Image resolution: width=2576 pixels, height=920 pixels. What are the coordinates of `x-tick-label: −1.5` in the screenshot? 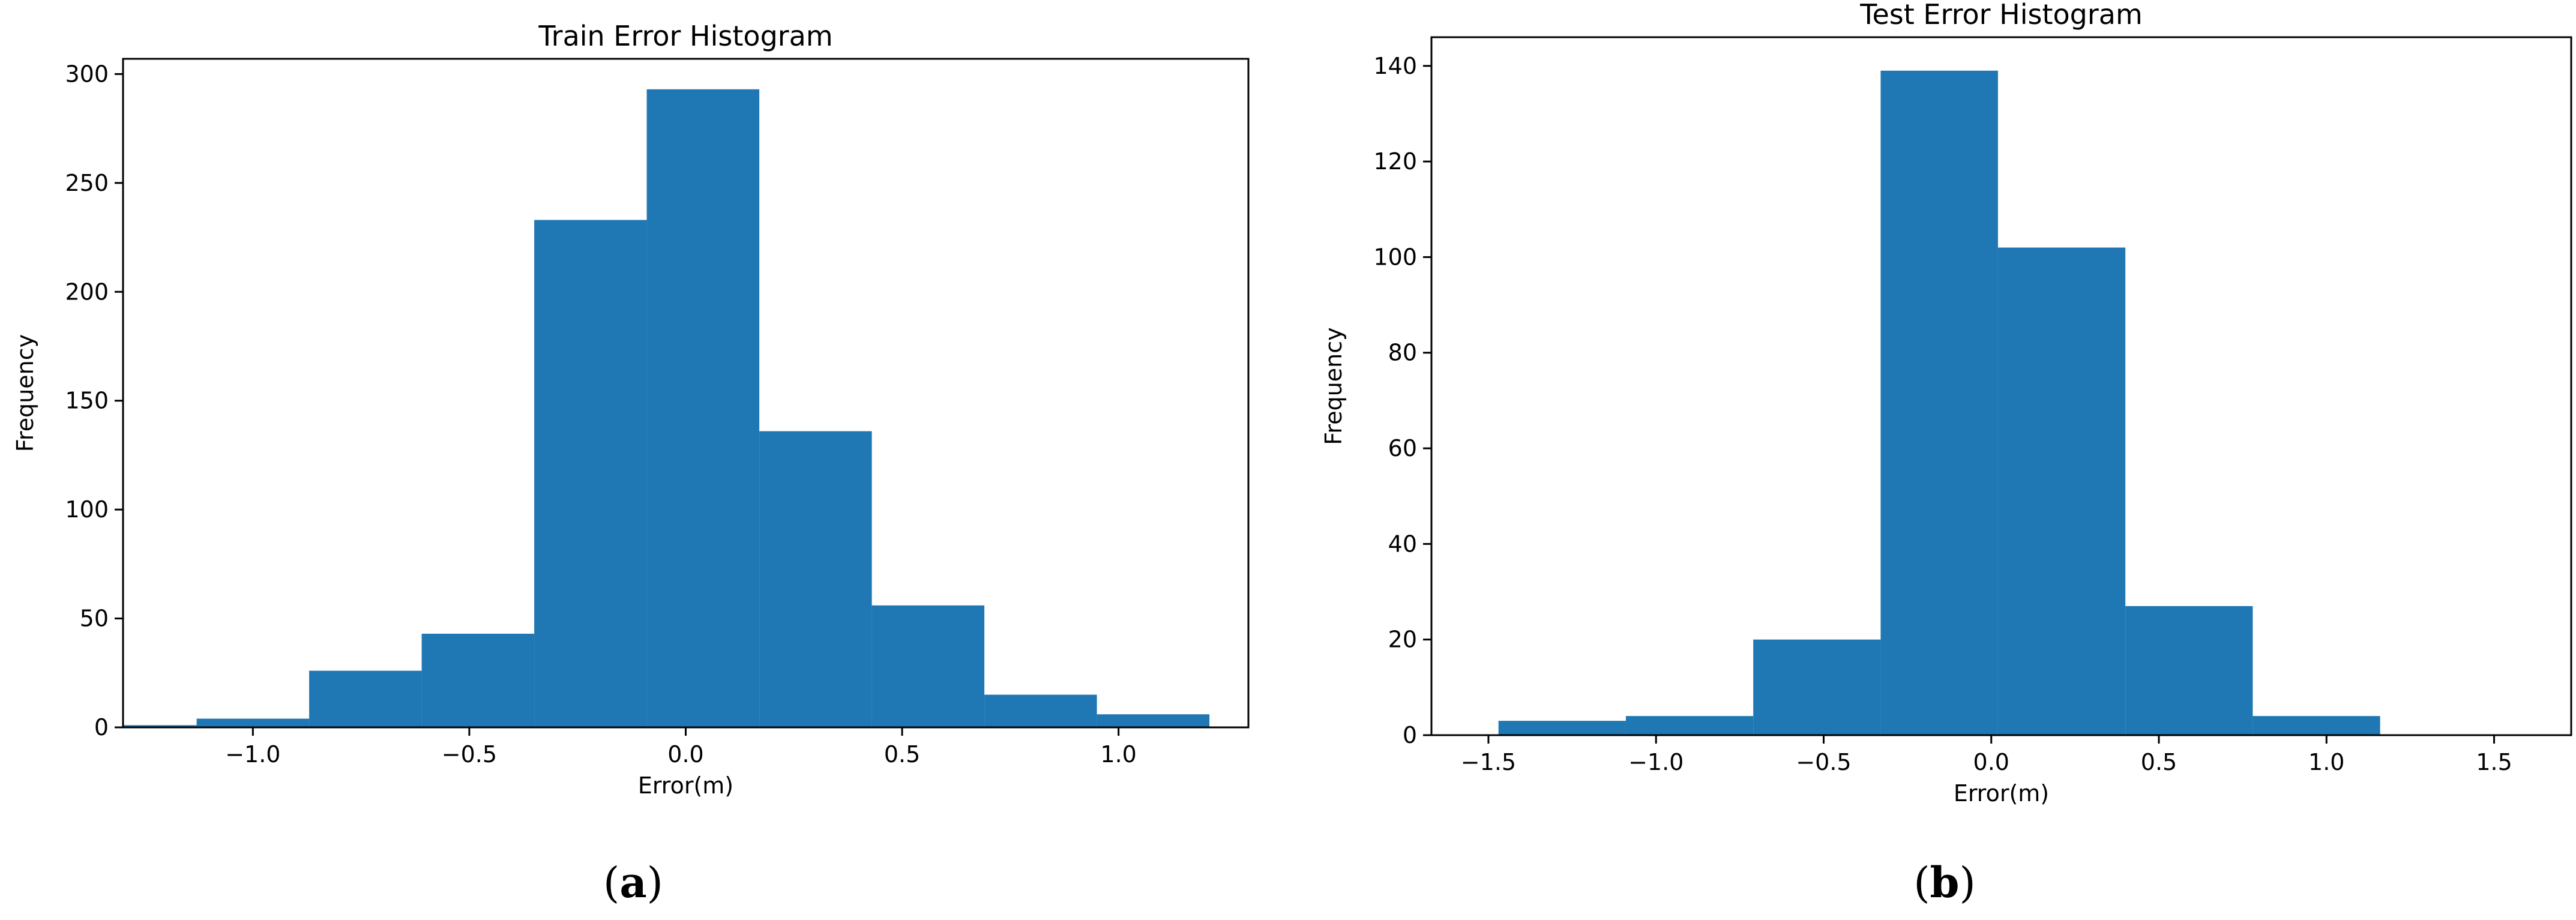 It's located at (1488, 762).